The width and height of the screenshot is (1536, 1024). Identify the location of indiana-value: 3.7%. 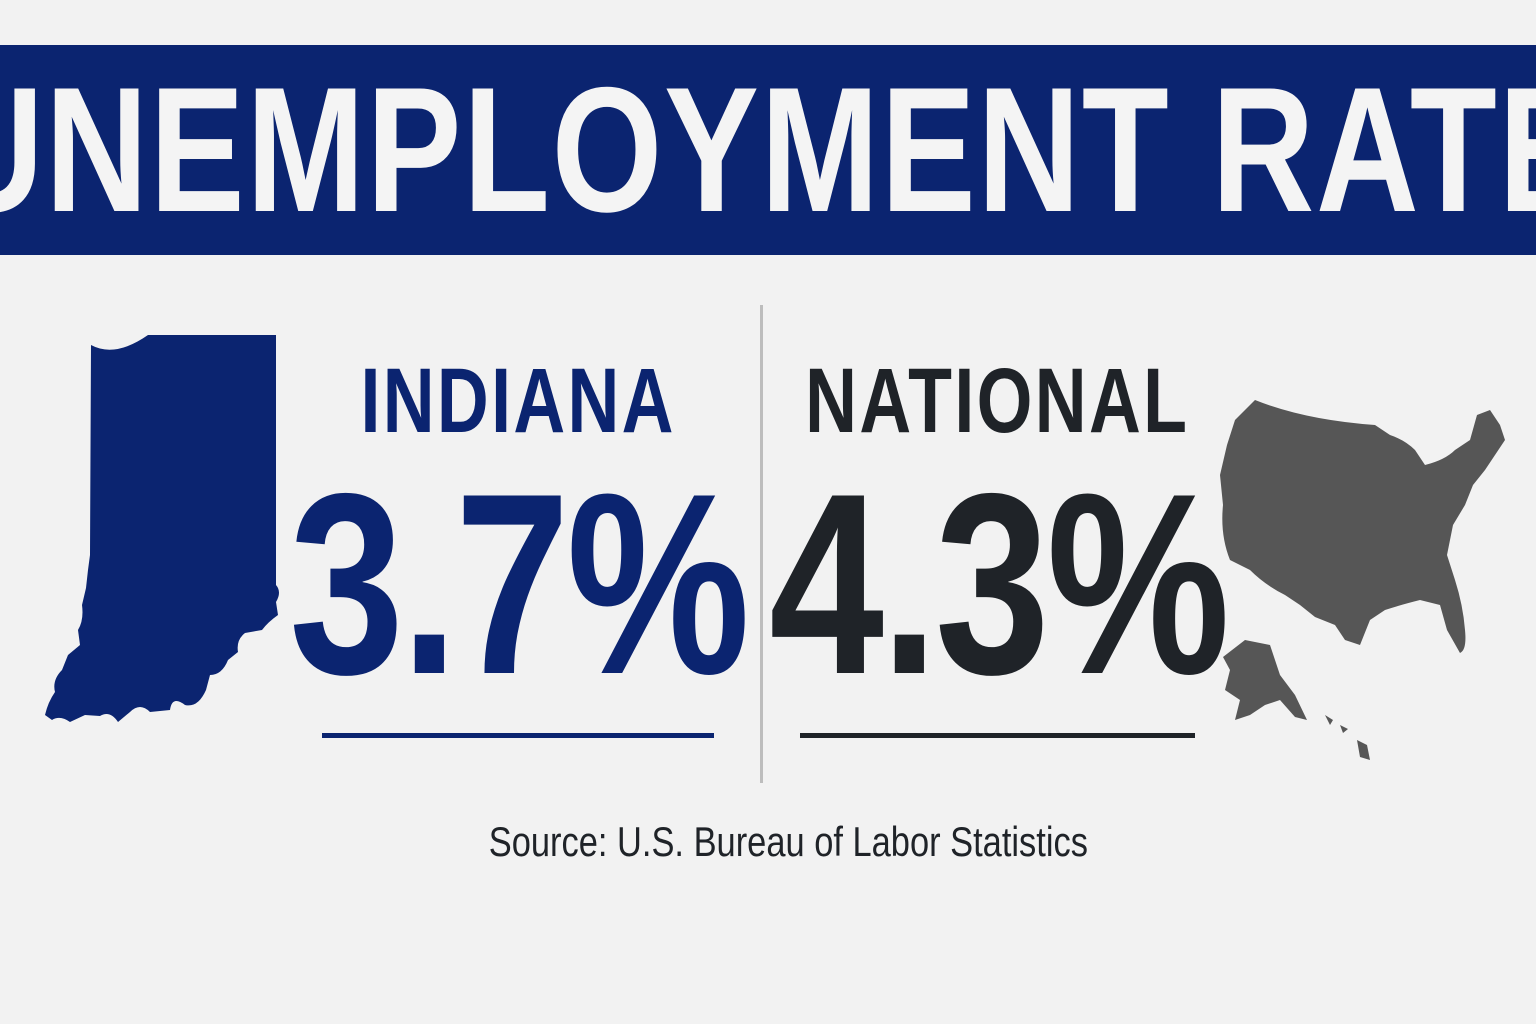
(519, 583).